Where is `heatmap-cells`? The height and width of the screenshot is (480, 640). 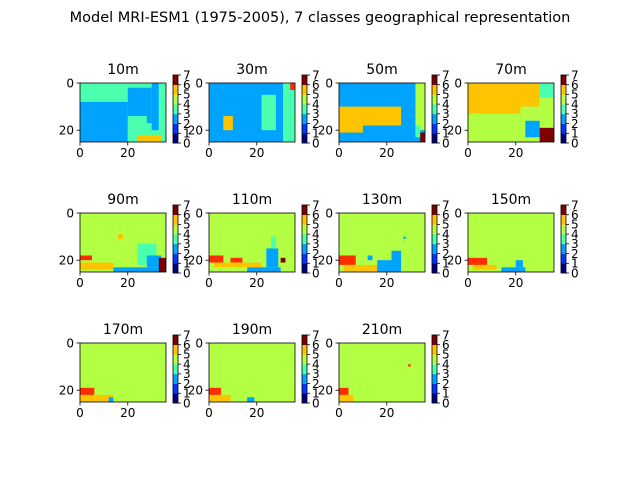 heatmap-cells is located at coordinates (382, 372).